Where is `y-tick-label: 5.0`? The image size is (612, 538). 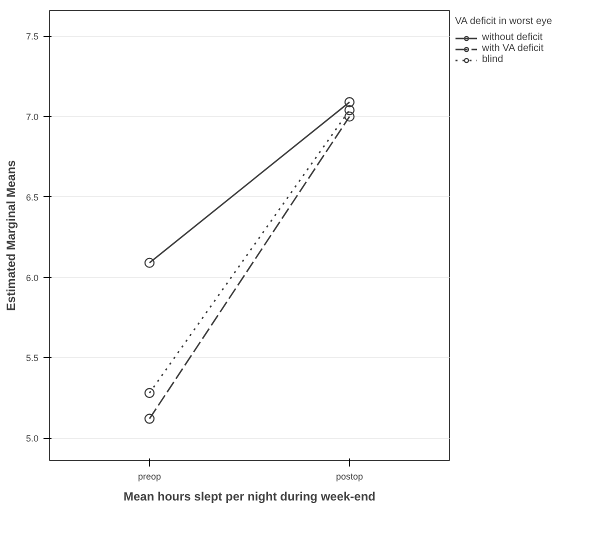 y-tick-label: 5.0 is located at coordinates (32, 439).